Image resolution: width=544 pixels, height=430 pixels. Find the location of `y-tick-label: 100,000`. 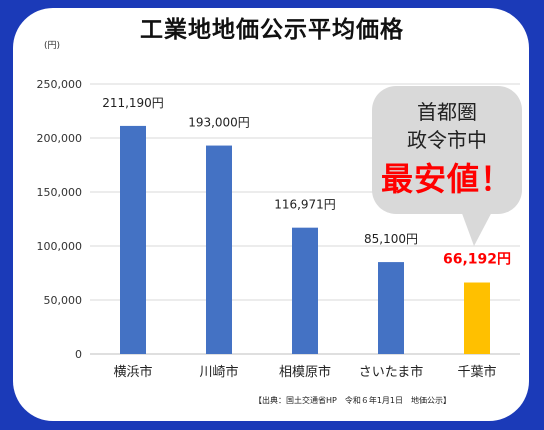

y-tick-label: 100,000 is located at coordinates (60, 246).